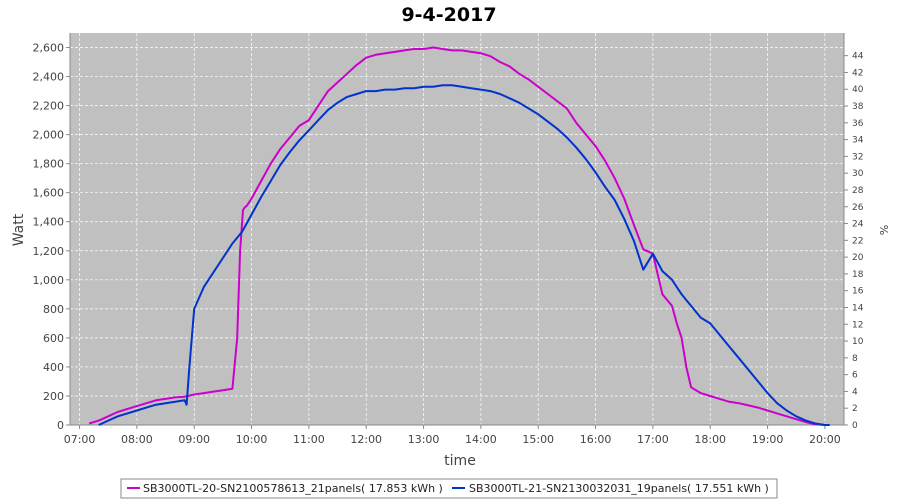 The image size is (900, 500). Describe the element at coordinates (858, 308) in the screenshot. I see `y2-tick-label: 14` at that location.